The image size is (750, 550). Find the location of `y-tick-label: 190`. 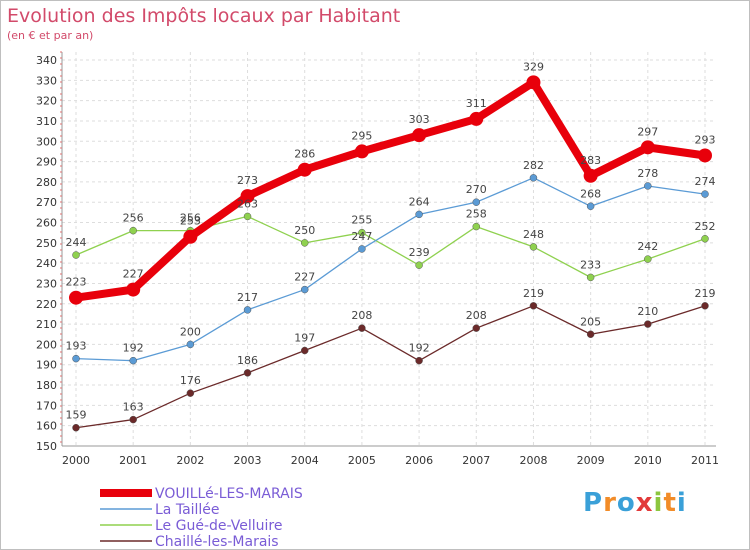

y-tick-label: 190 is located at coordinates (46, 365).